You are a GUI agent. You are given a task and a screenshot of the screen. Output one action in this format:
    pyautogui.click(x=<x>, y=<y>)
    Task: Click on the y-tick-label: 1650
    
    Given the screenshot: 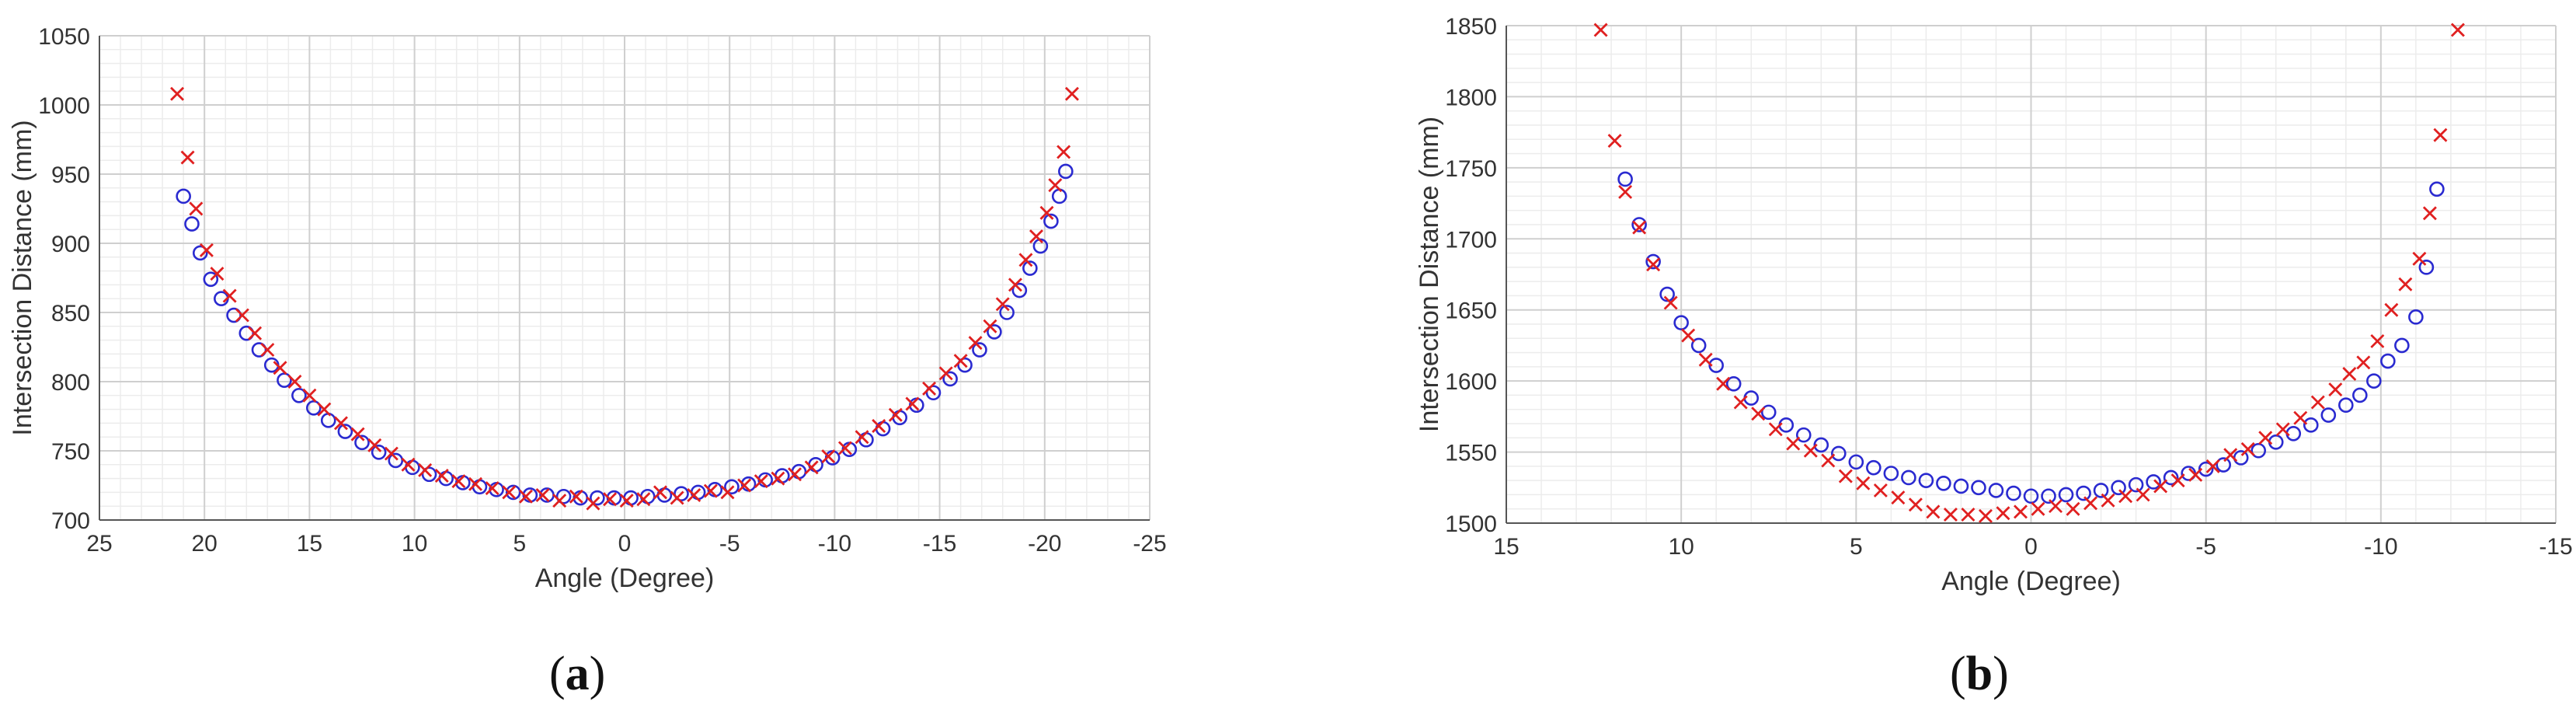 What is the action you would take?
    pyautogui.click(x=1471, y=311)
    